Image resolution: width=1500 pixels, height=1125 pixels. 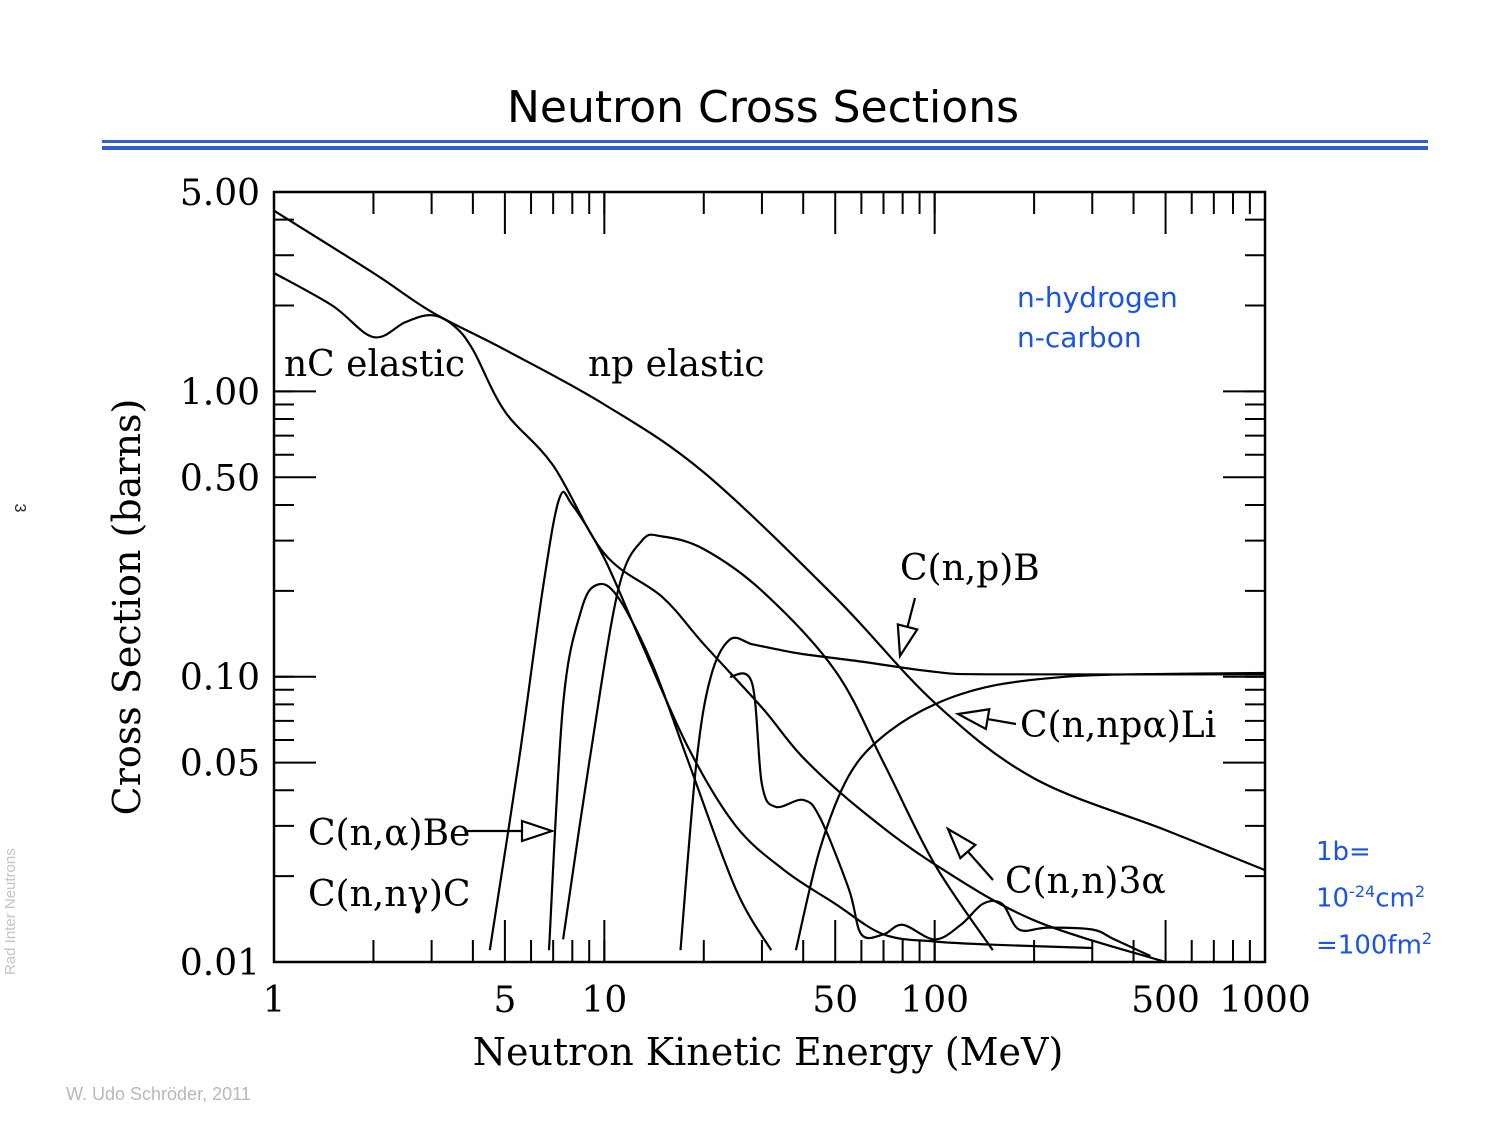 What do you see at coordinates (389, 833) in the screenshot?
I see `annotation-calpha-be: C(n,α)Be` at bounding box center [389, 833].